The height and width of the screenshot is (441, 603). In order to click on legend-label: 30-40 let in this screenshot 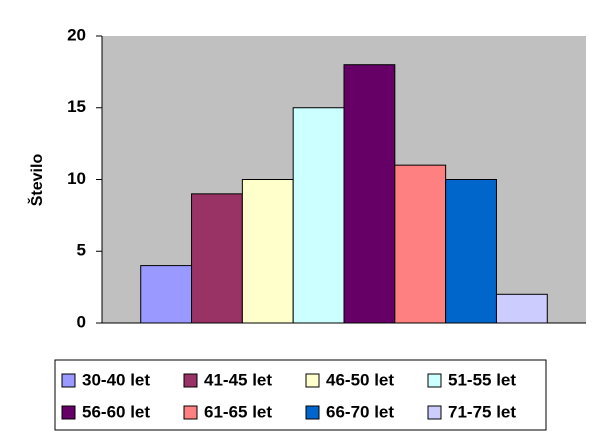, I will do `click(116, 379)`.